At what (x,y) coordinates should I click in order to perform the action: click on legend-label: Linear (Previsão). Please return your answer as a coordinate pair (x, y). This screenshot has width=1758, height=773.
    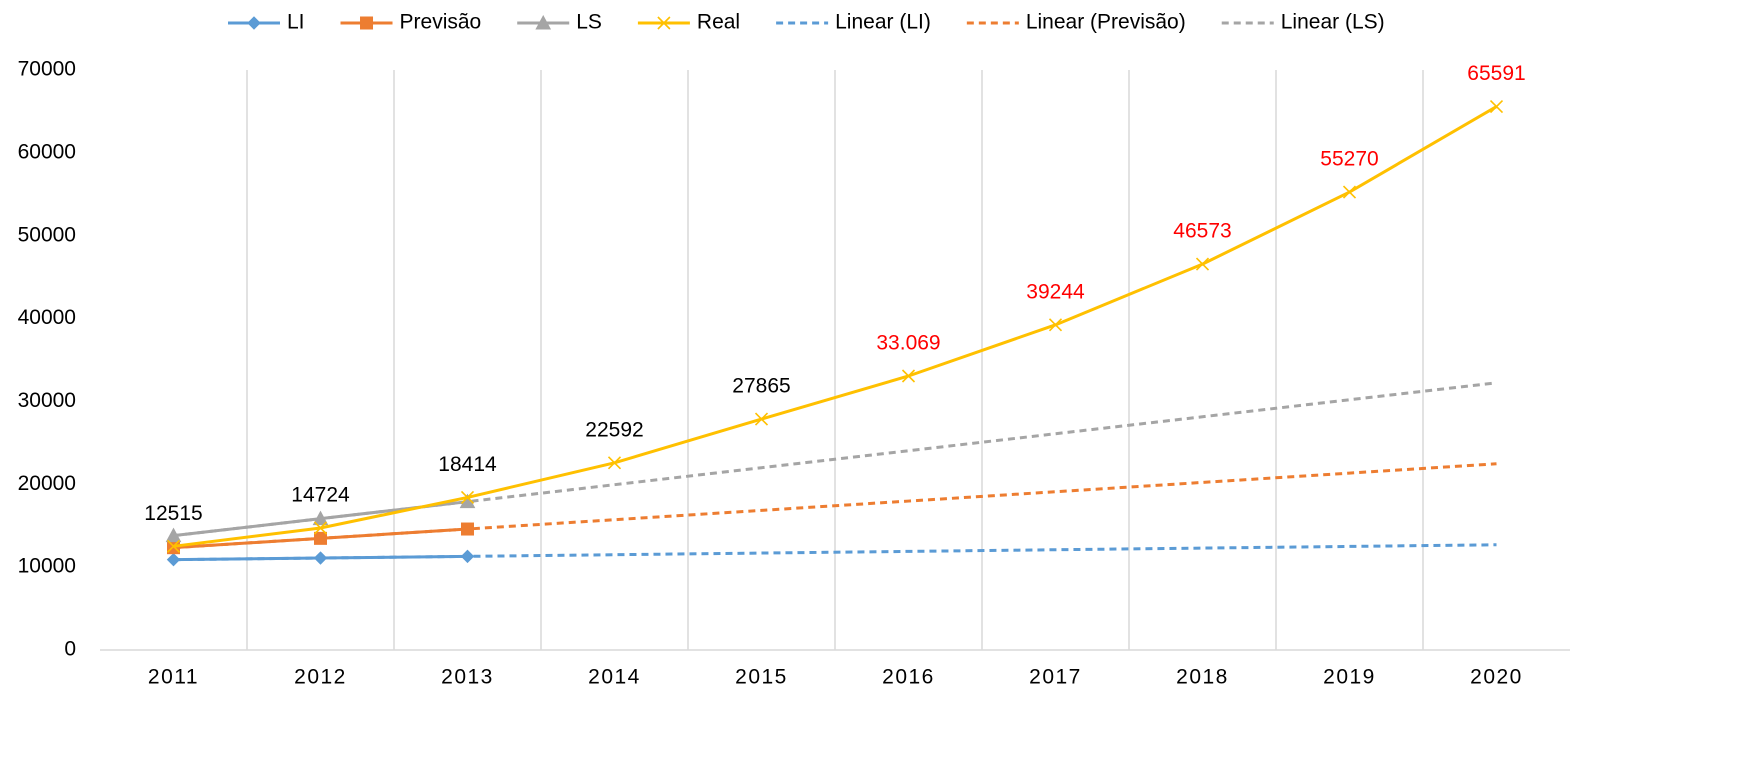
    Looking at the image, I should click on (1106, 22).